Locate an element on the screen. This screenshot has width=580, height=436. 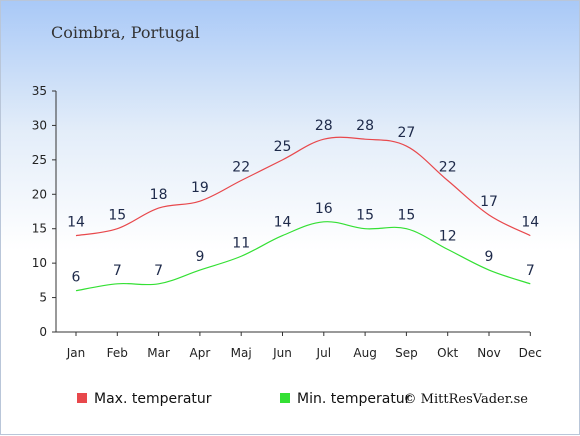
copyright-text: © MittResVader.se is located at coordinates (466, 399).